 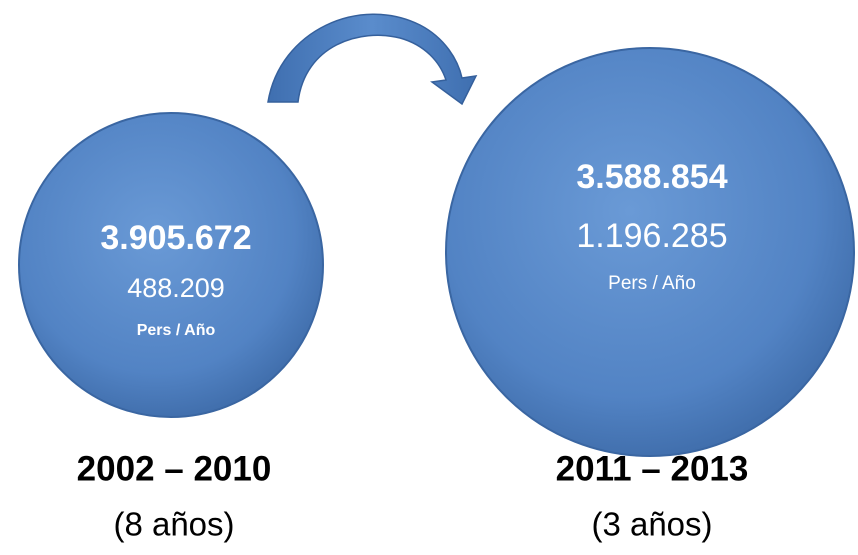 I want to click on duration: (3 años), so click(x=651, y=524).